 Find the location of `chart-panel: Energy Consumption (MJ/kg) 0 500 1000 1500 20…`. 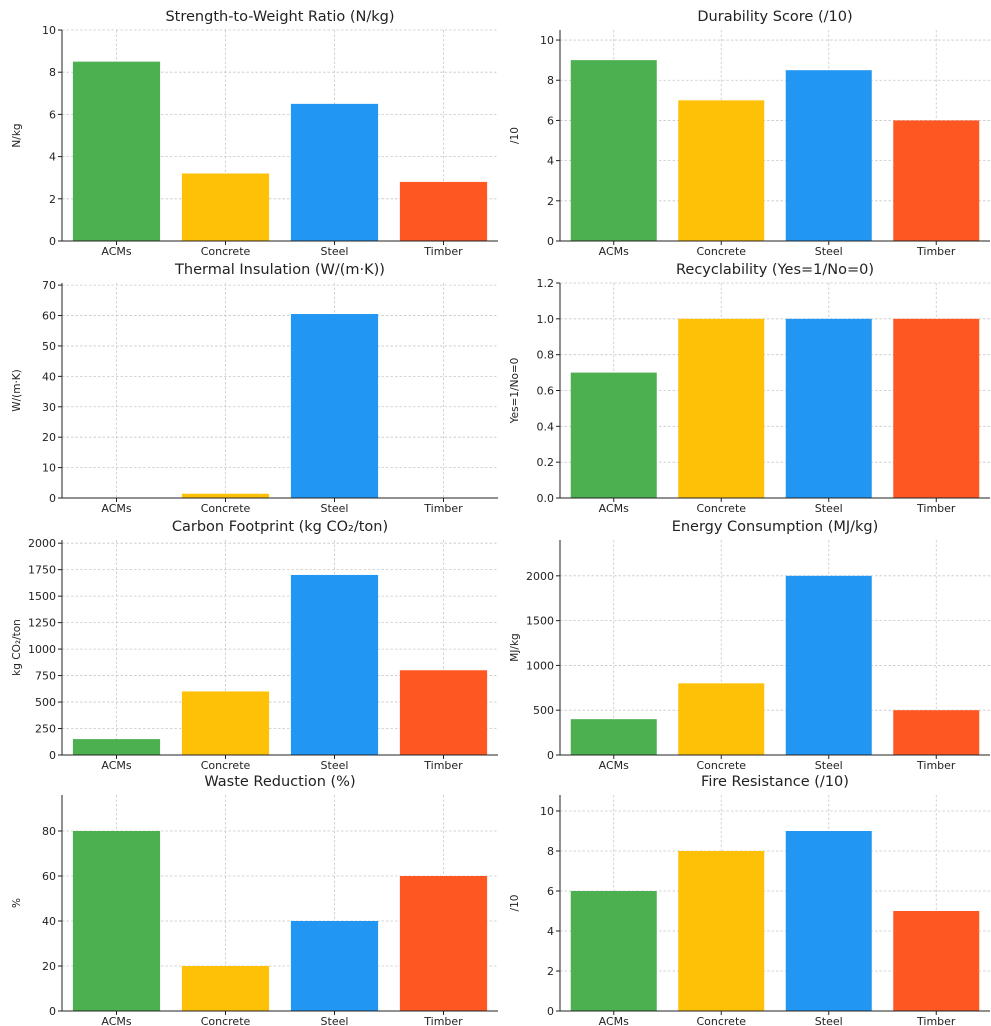

chart-panel: Energy Consumption (MJ/kg) 0 500 1000 1500 20… is located at coordinates (749, 645).